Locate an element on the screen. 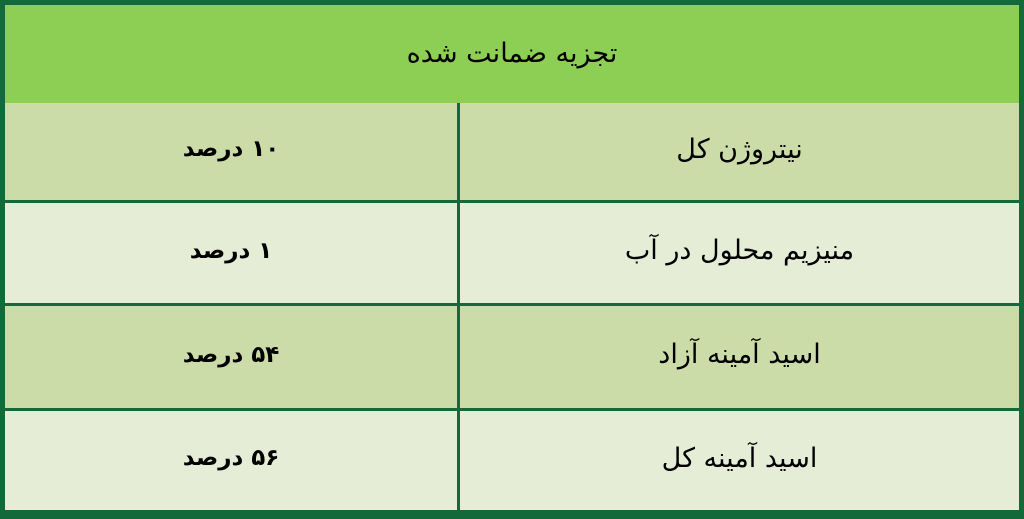 The image size is (1024, 519). nutrient-label: منیزیم محلول در آب is located at coordinates (739, 253).